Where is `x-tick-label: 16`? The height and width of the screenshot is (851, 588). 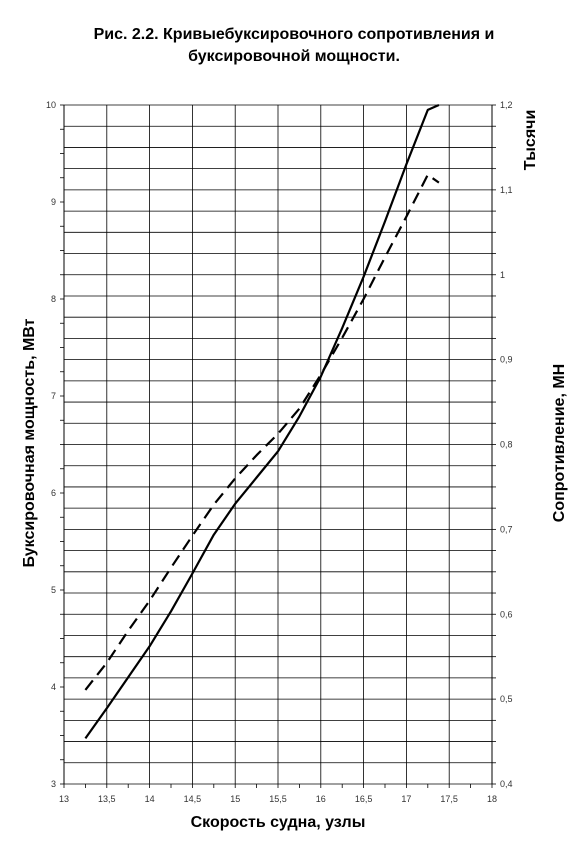 x-tick-label: 16 is located at coordinates (321, 799).